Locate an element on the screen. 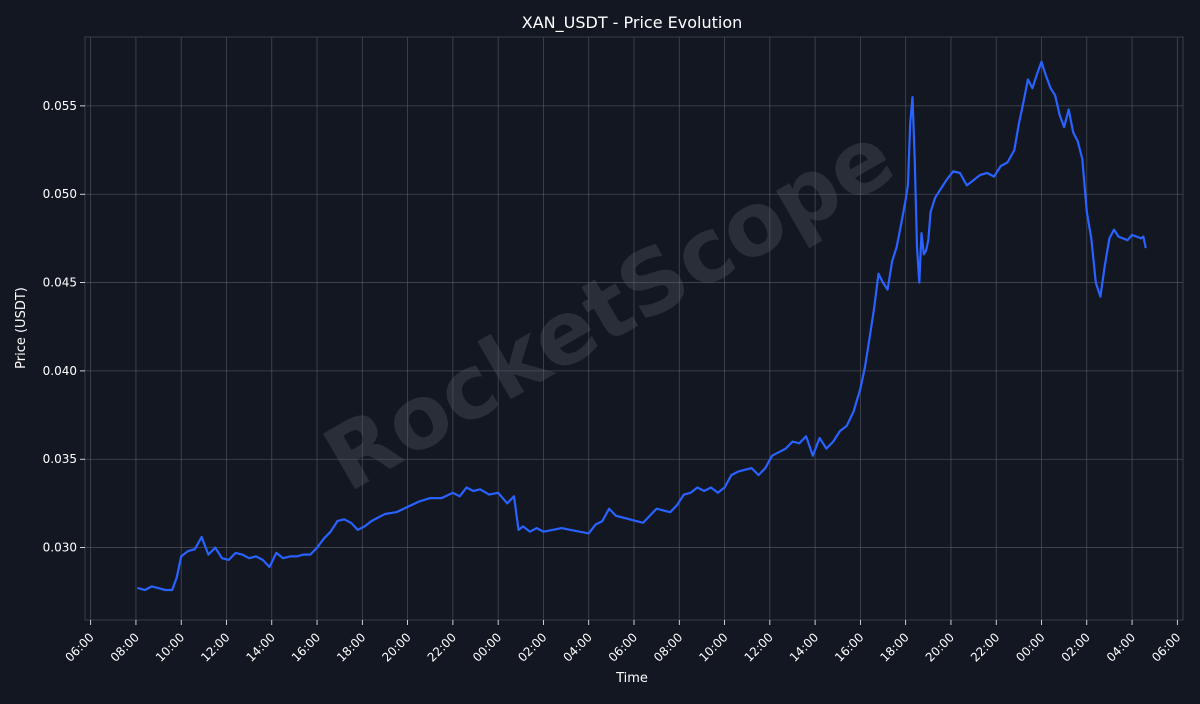 The height and width of the screenshot is (704, 1200). y-tick-label: 0.040 is located at coordinates (60, 371).